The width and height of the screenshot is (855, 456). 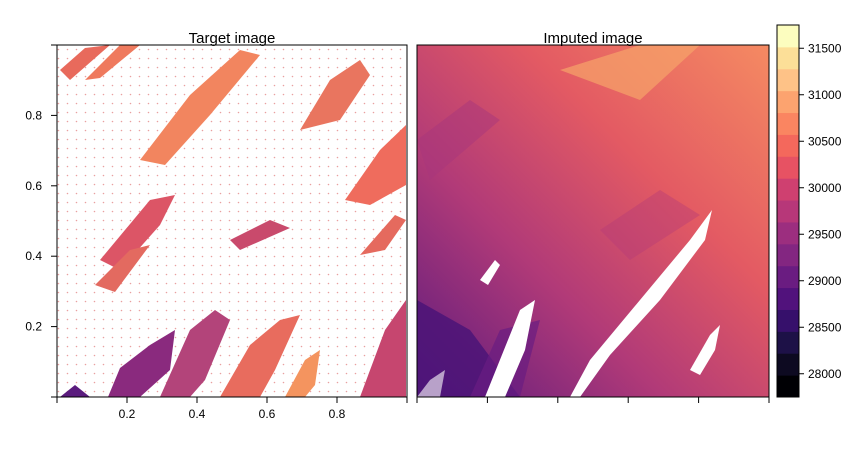 What do you see at coordinates (820, 211) in the screenshot?
I see `colorbar-axis: 28000 28500 29000 29500 30000 30500 31000 31500` at bounding box center [820, 211].